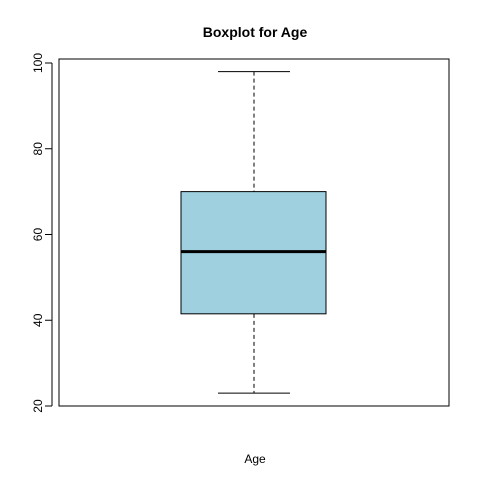 Image resolution: width=480 pixels, height=480 pixels. I want to click on y-axis: 20 40 60 80 100, so click(42, 233).